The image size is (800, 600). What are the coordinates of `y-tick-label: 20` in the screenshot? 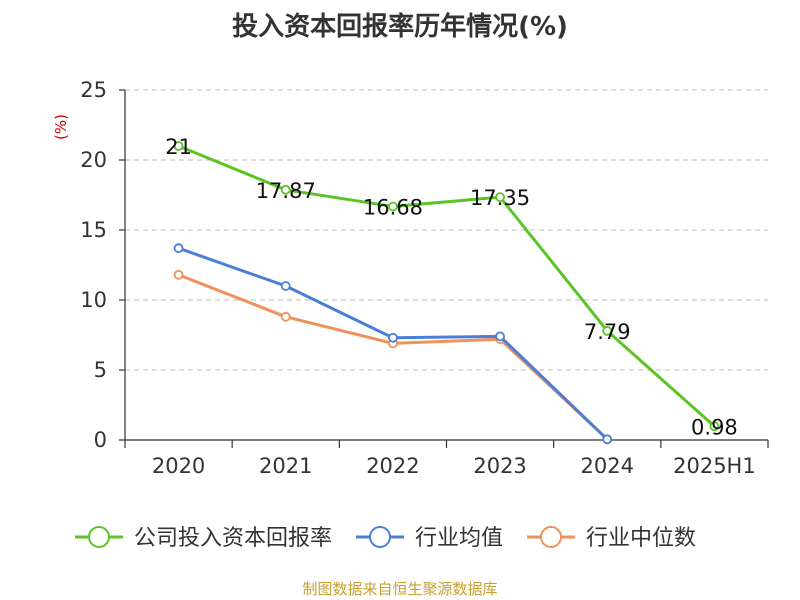 It's located at (93, 160).